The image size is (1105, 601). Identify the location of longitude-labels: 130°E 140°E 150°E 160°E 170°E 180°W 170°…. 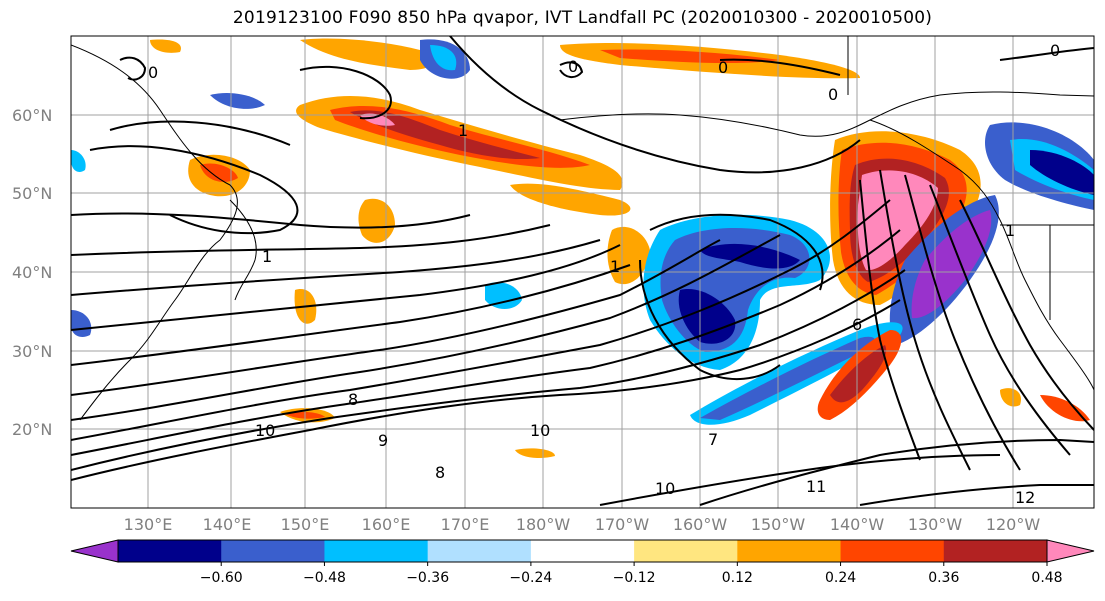
(582, 524).